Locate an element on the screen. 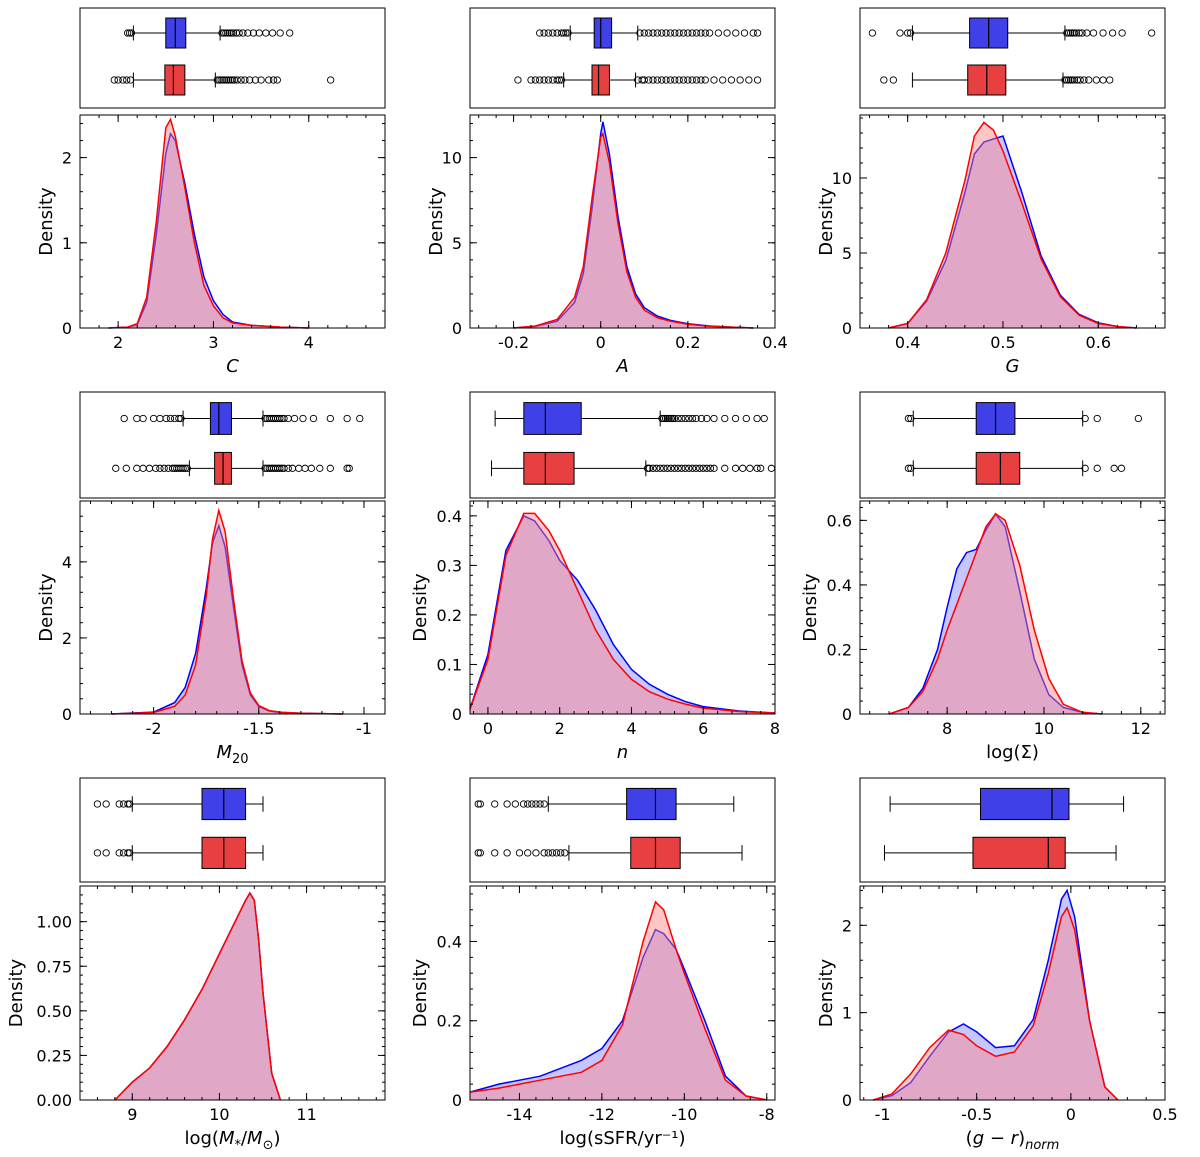  x-axis-label: log(M*/M⊙) is located at coordinates (232, 1140).